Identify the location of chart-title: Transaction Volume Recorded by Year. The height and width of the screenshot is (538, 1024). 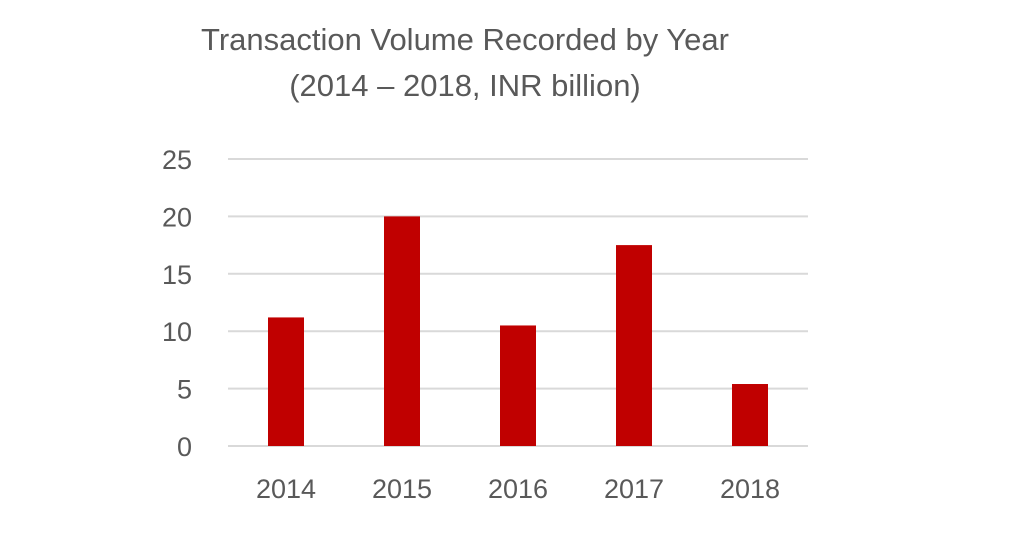
(465, 39).